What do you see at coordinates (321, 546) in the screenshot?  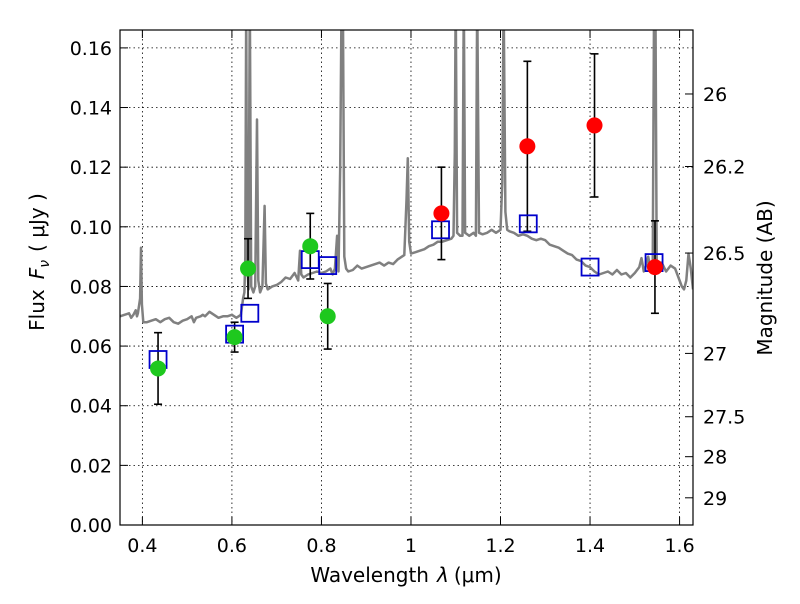 I see `x-tick-label: 0.8` at bounding box center [321, 546].